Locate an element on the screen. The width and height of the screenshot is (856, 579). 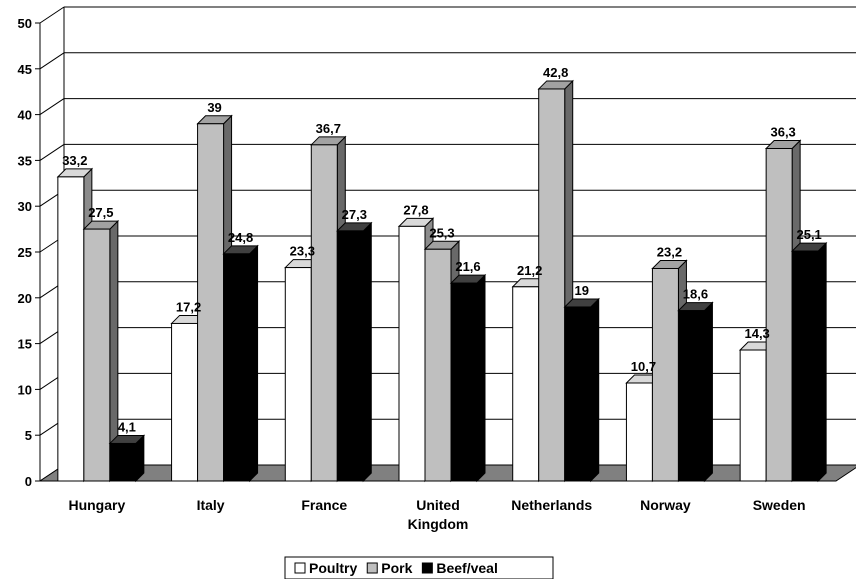
data-label: 18,6 is located at coordinates (695, 294).